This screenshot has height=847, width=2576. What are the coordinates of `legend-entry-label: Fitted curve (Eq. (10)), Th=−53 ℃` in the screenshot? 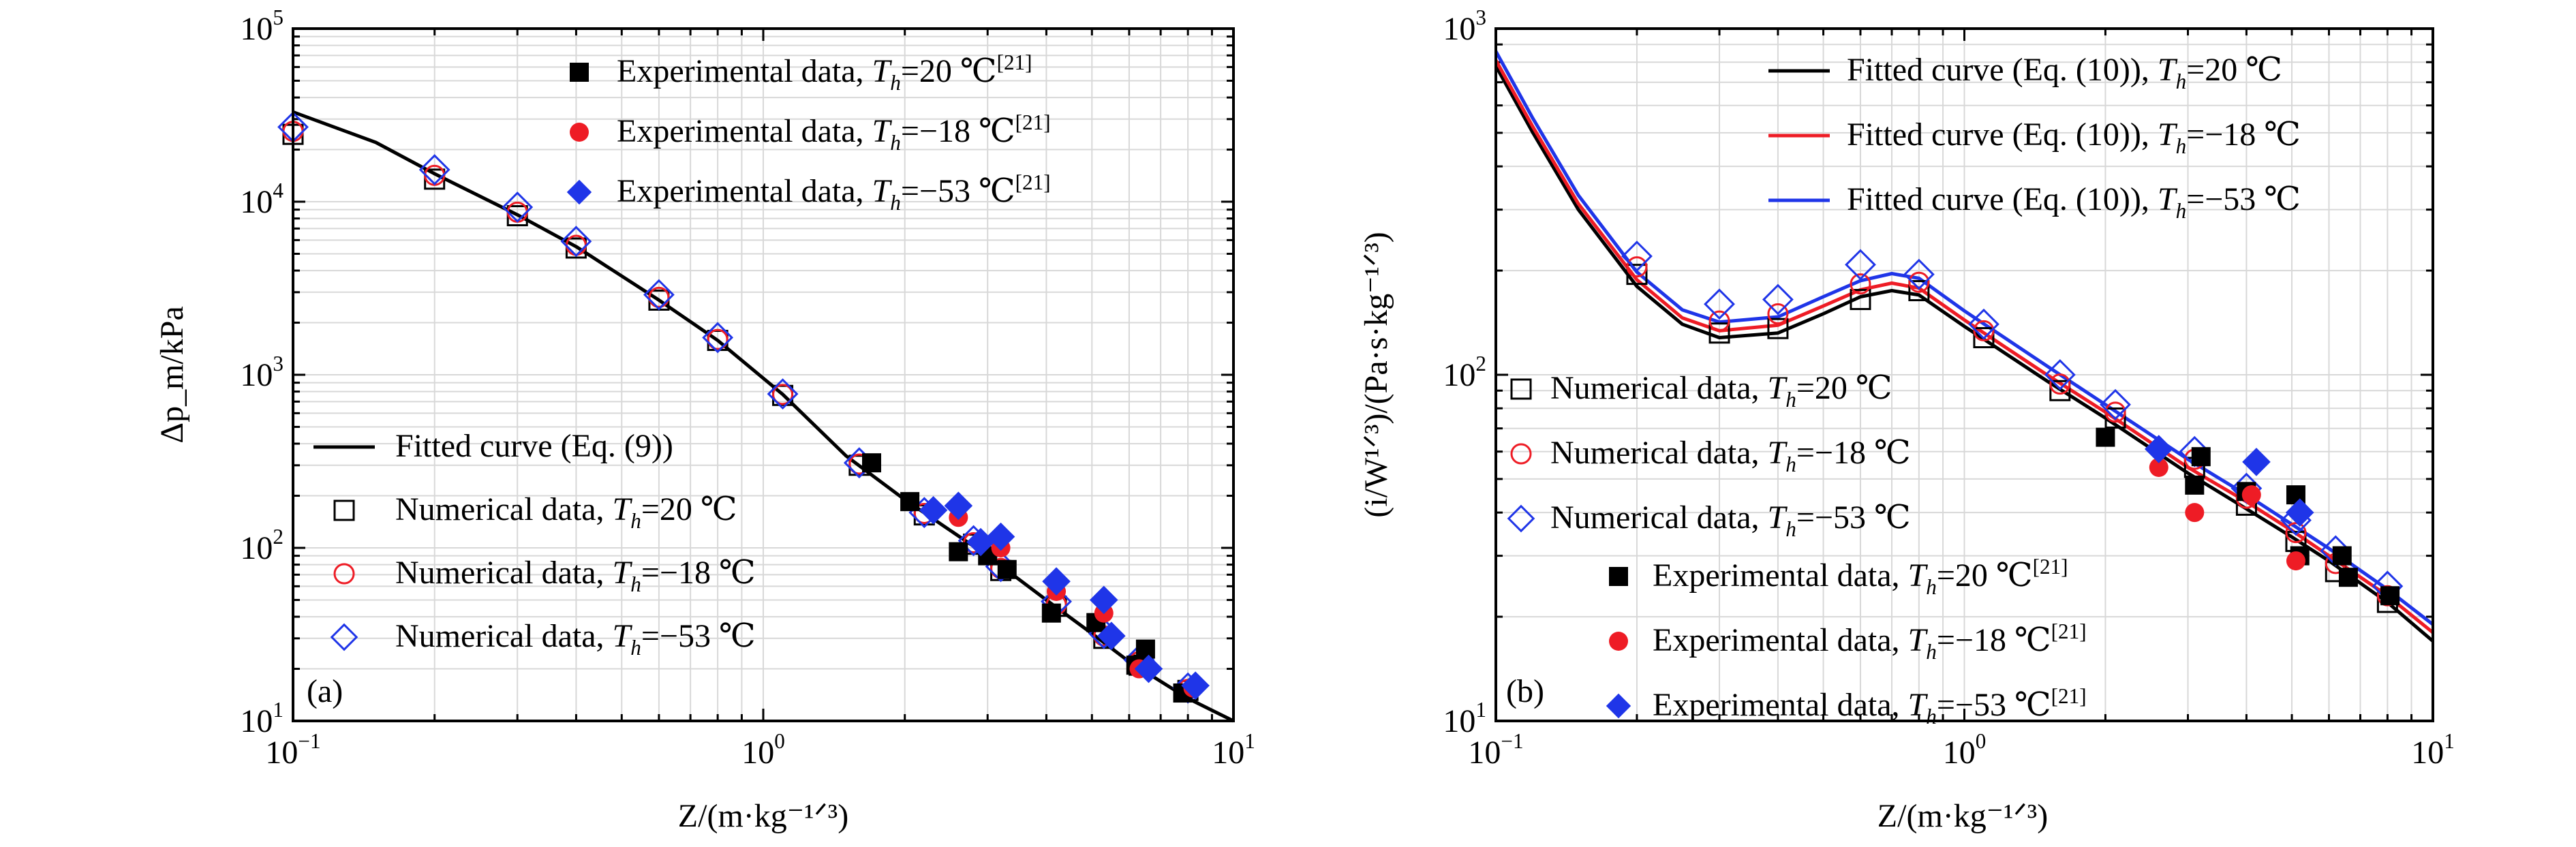 It's located at (2074, 202).